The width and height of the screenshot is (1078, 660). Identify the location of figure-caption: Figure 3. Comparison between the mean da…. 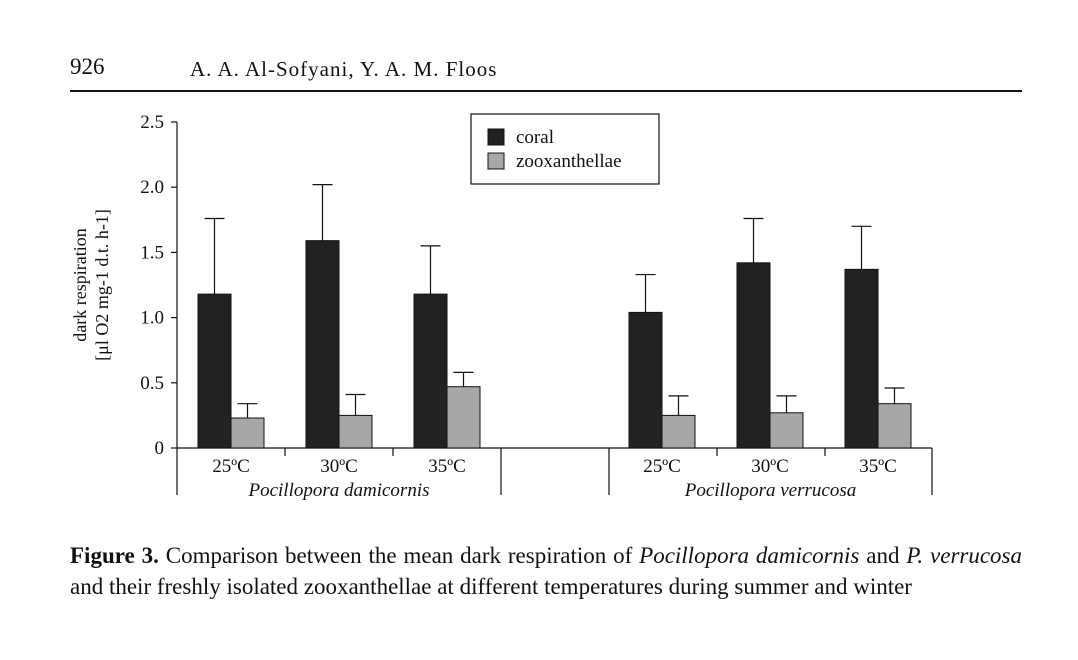
(546, 571).